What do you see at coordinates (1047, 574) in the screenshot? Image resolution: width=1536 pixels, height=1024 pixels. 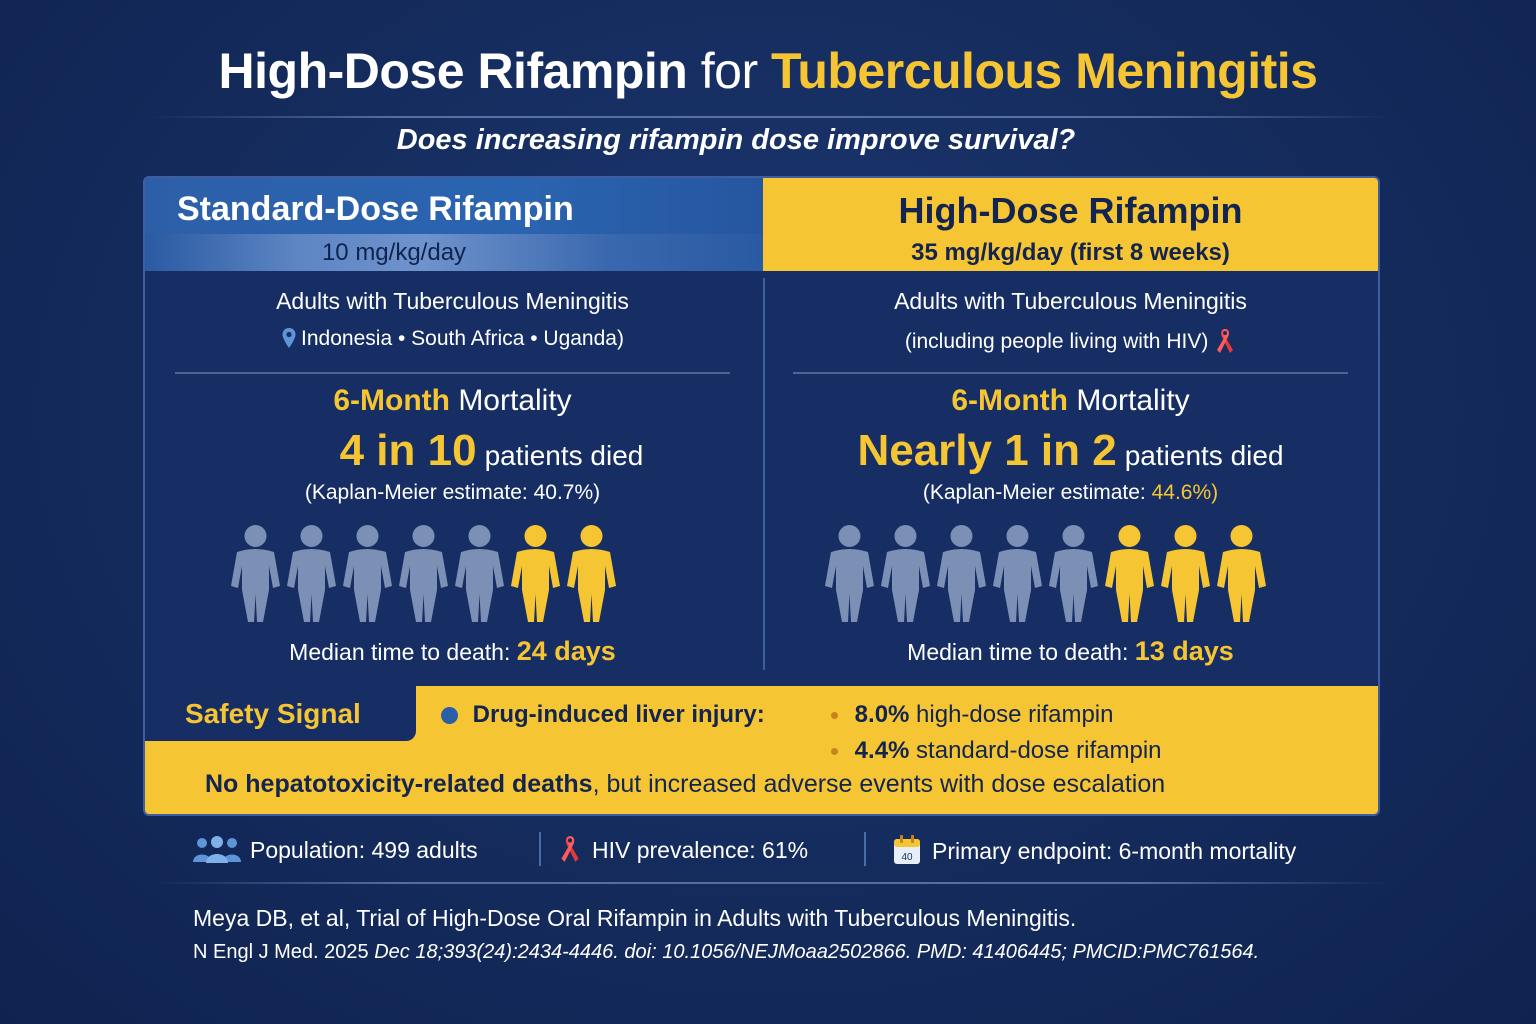 I see `high-people-icons` at bounding box center [1047, 574].